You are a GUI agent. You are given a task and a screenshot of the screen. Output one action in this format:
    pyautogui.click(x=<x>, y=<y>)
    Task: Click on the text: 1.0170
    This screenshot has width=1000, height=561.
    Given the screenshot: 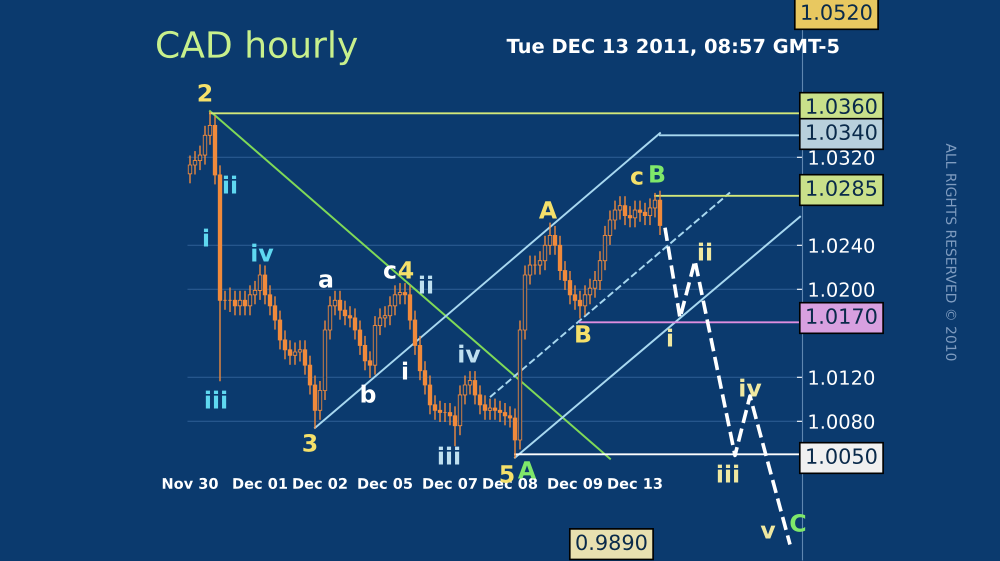 What is the action you would take?
    pyautogui.click(x=842, y=316)
    